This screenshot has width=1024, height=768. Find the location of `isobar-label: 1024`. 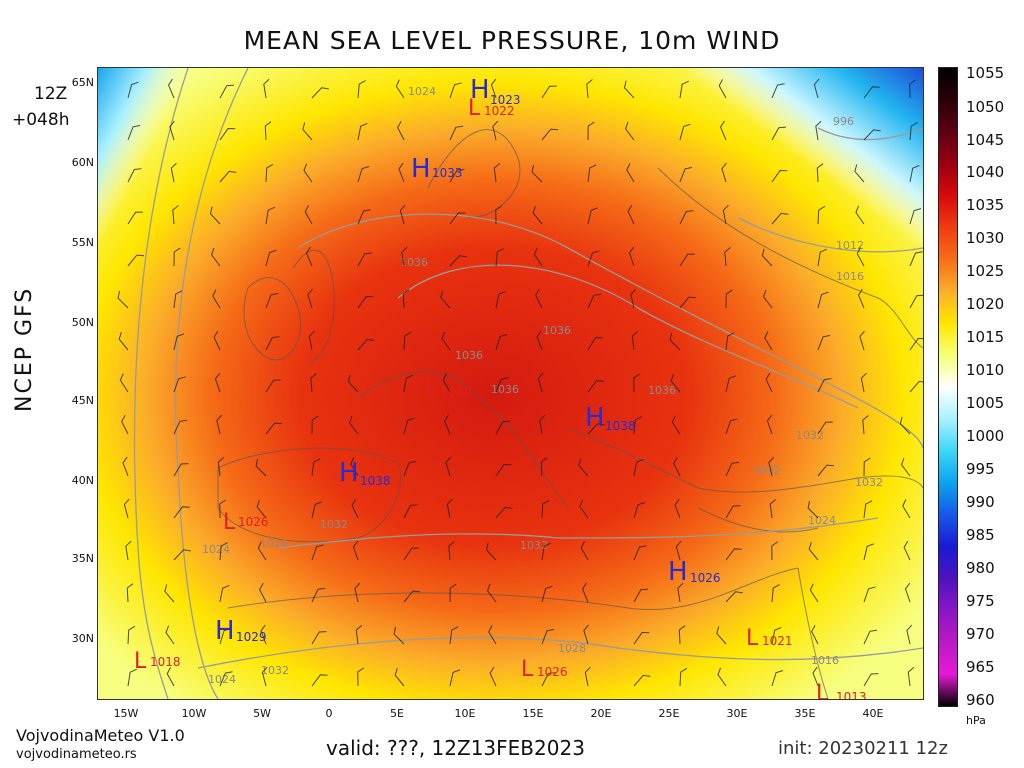

isobar-label: 1024 is located at coordinates (216, 549).